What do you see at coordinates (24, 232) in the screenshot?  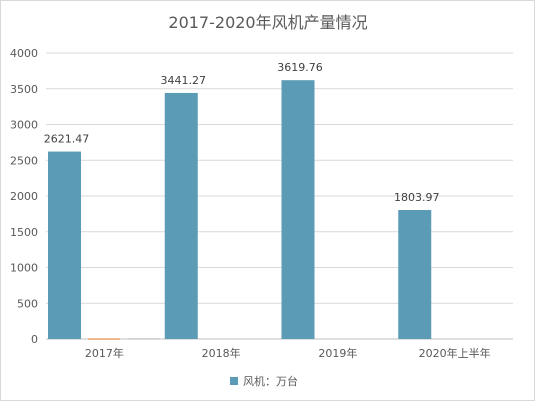 I see `y-tick-label: 1500` at bounding box center [24, 232].